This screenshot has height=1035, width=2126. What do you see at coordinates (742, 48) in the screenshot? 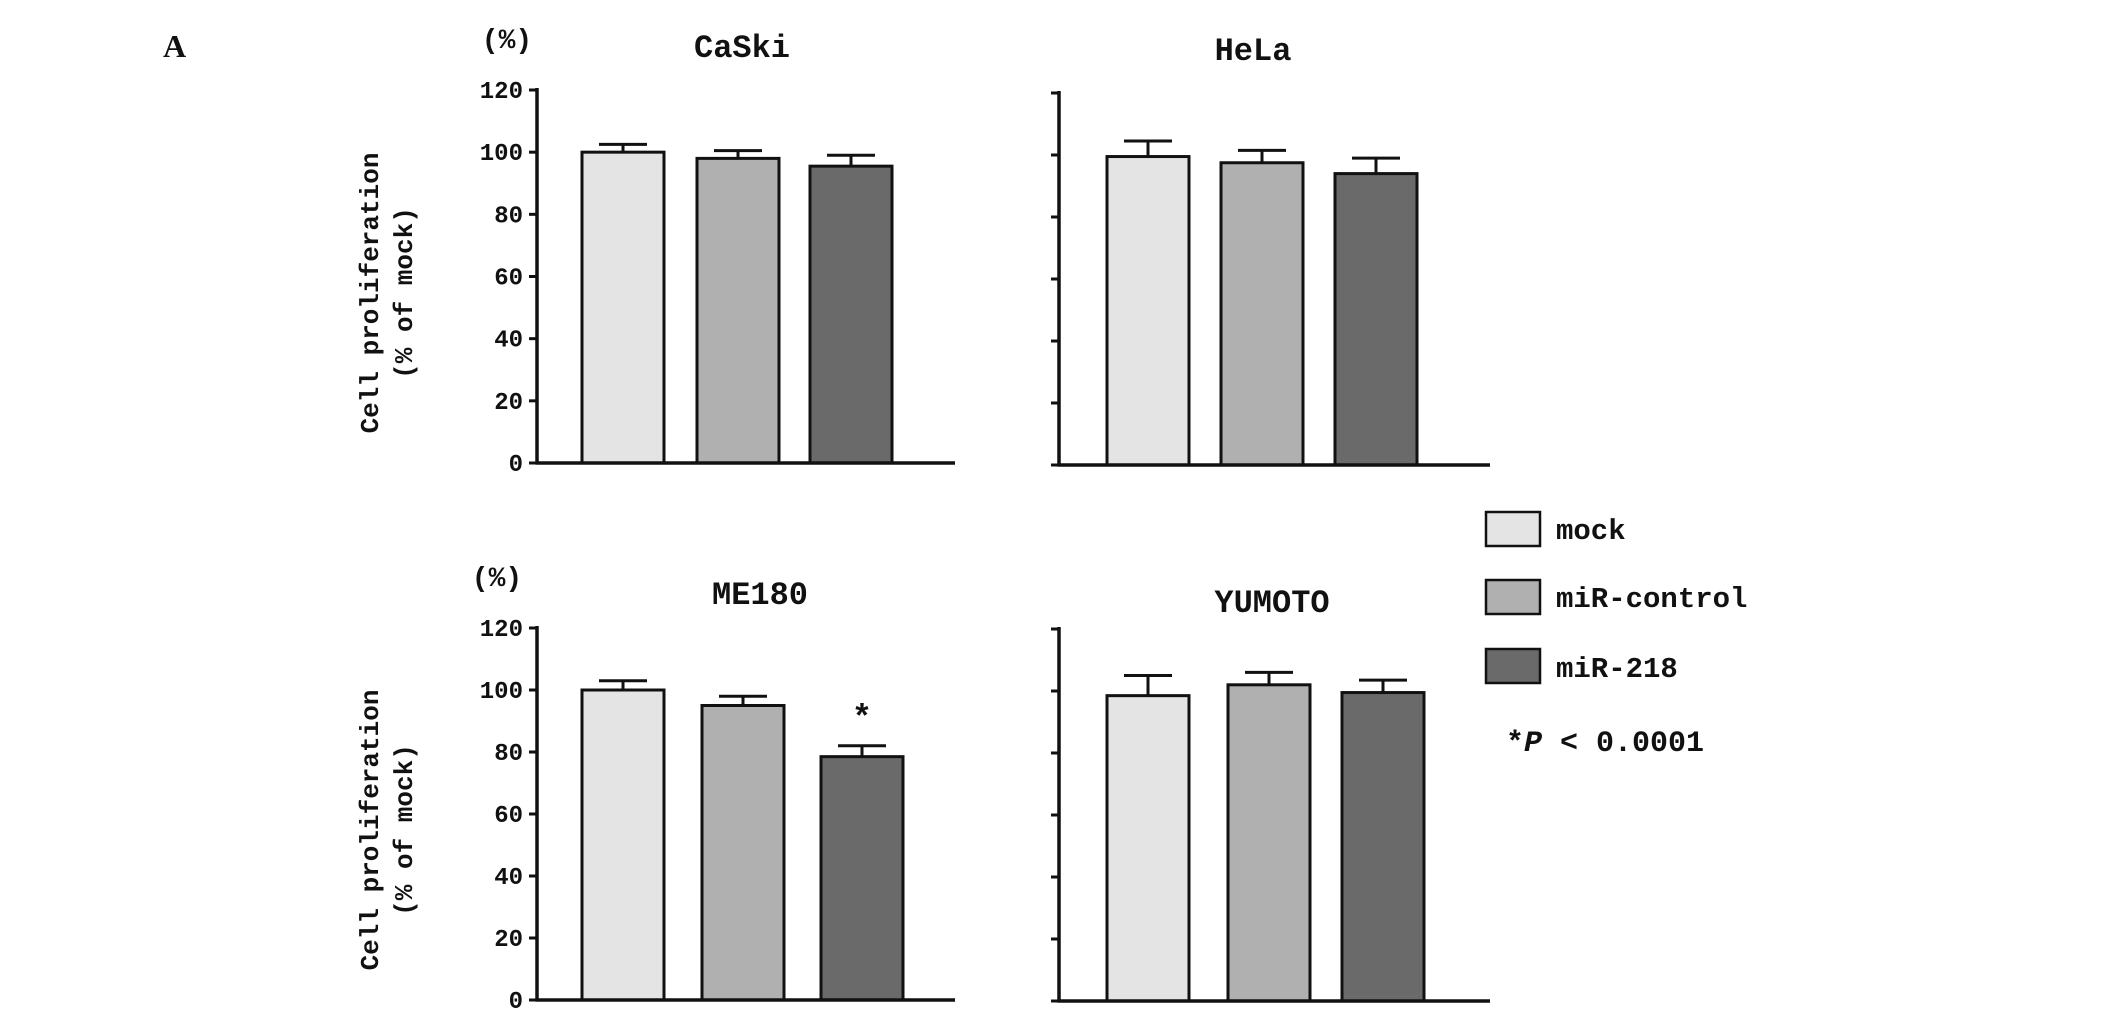
I see `chart-title: CaSki` at bounding box center [742, 48].